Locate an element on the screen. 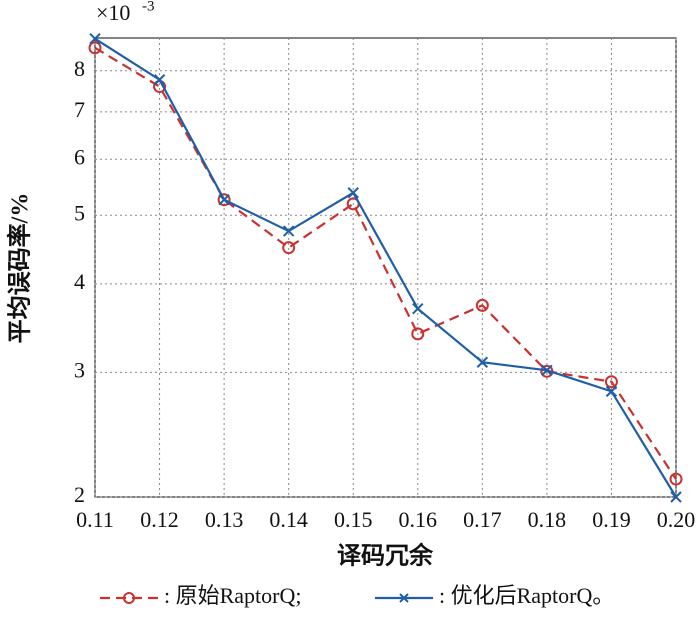 This screenshot has width=700, height=621. x-tick-label: 0.13 is located at coordinates (224, 519).